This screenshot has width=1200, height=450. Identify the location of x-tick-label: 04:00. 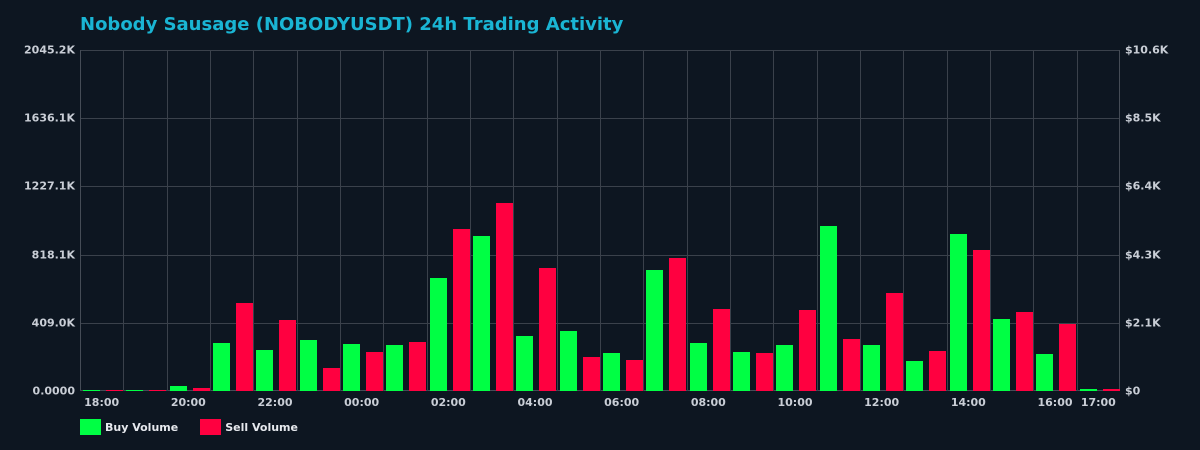
(535, 402).